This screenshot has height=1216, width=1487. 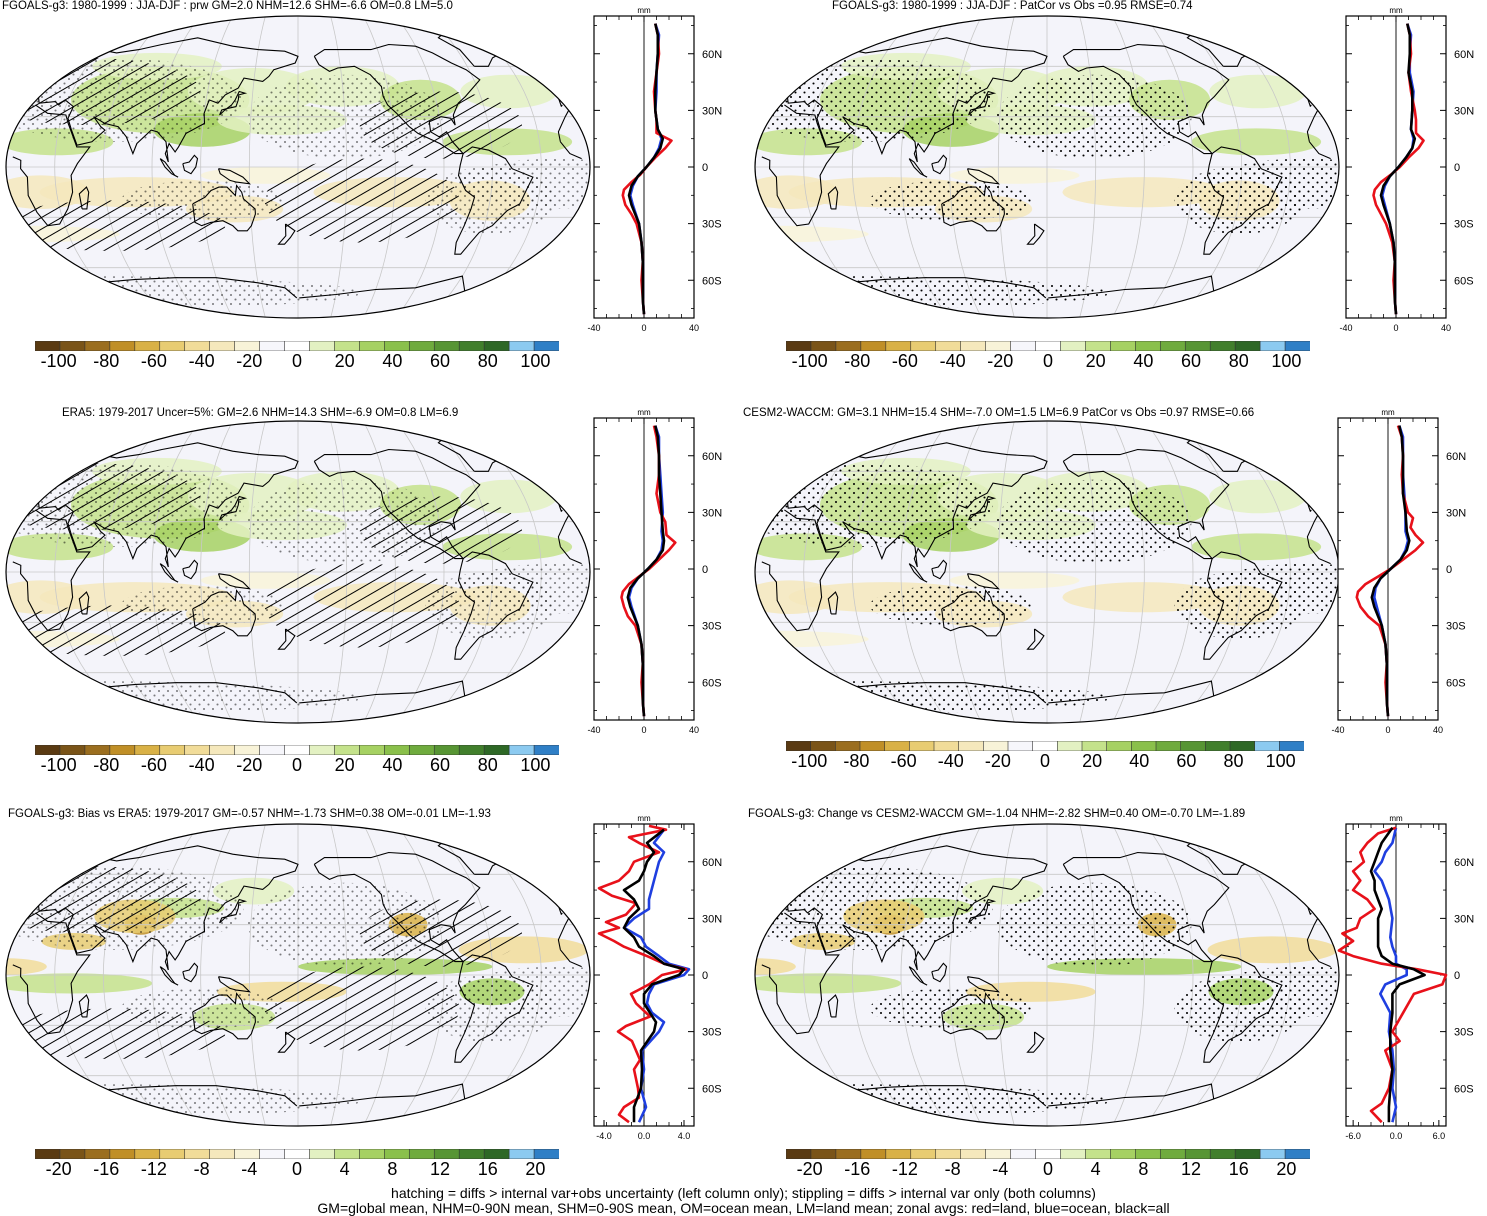 I want to click on colorbar-tick-label: -4, so click(x=1000, y=1169).